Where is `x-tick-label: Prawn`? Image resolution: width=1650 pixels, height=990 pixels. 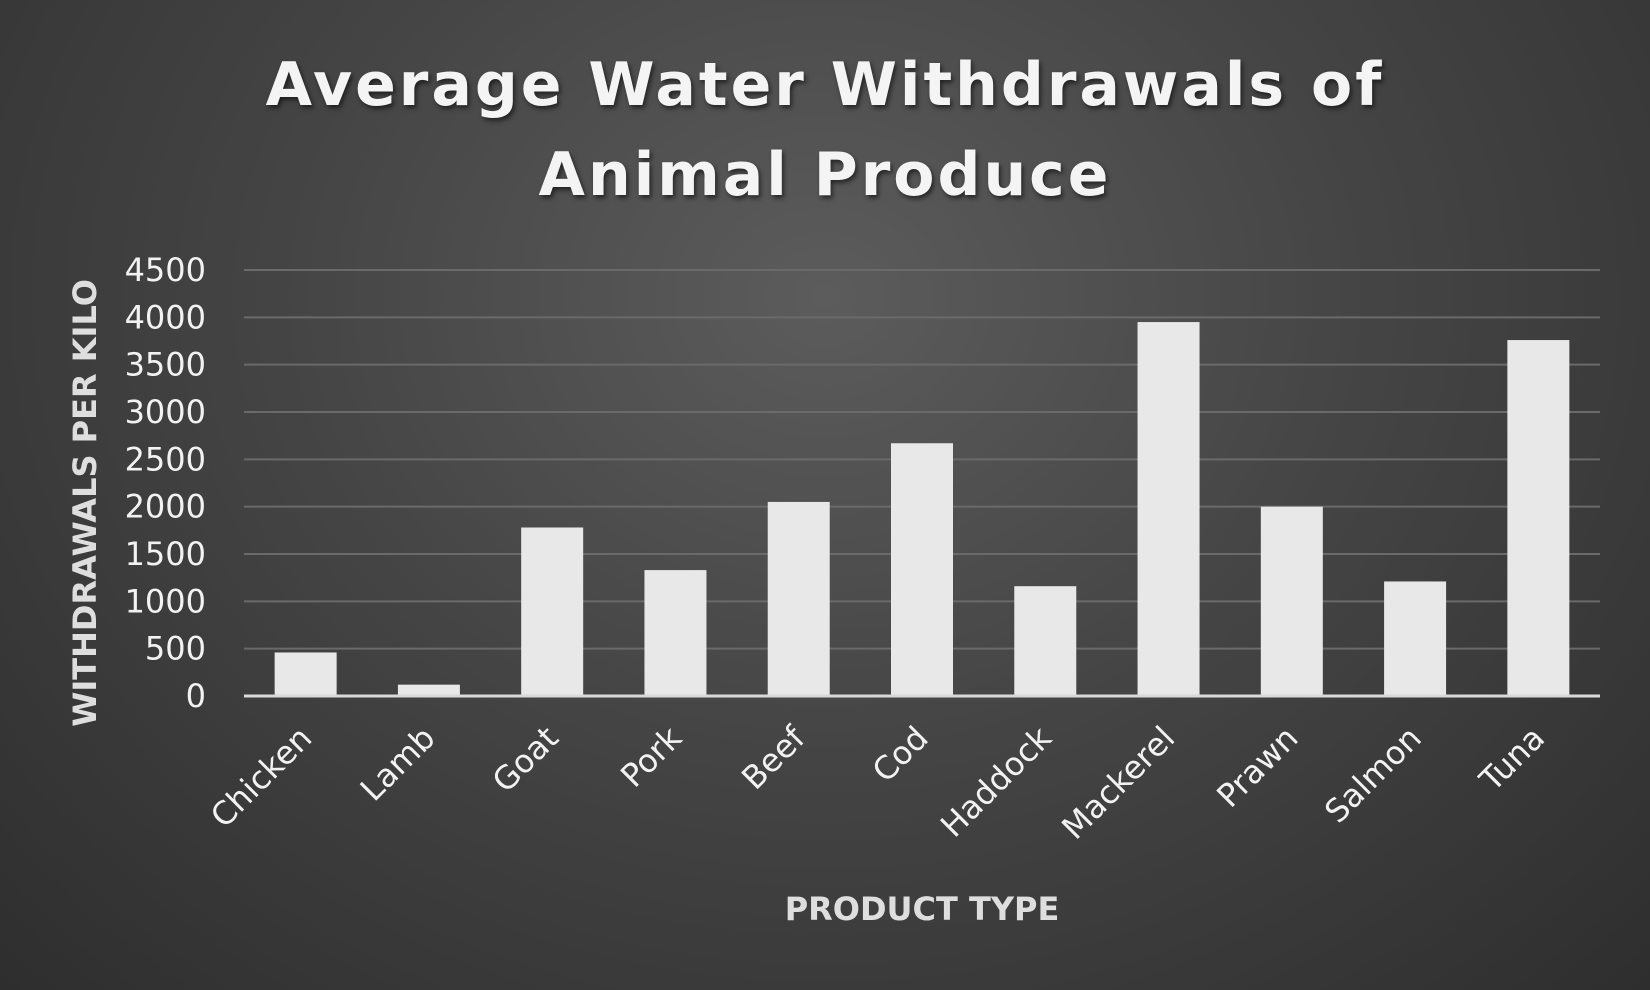
x-tick-label: Prawn is located at coordinates (1257, 767).